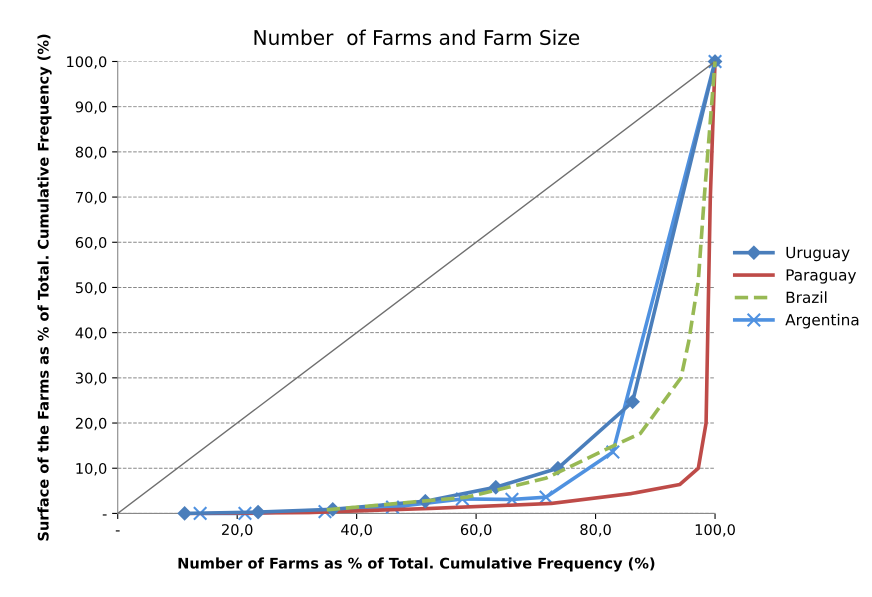 The height and width of the screenshot is (597, 872). I want to click on y-tick-label: 30,0, so click(91, 379).